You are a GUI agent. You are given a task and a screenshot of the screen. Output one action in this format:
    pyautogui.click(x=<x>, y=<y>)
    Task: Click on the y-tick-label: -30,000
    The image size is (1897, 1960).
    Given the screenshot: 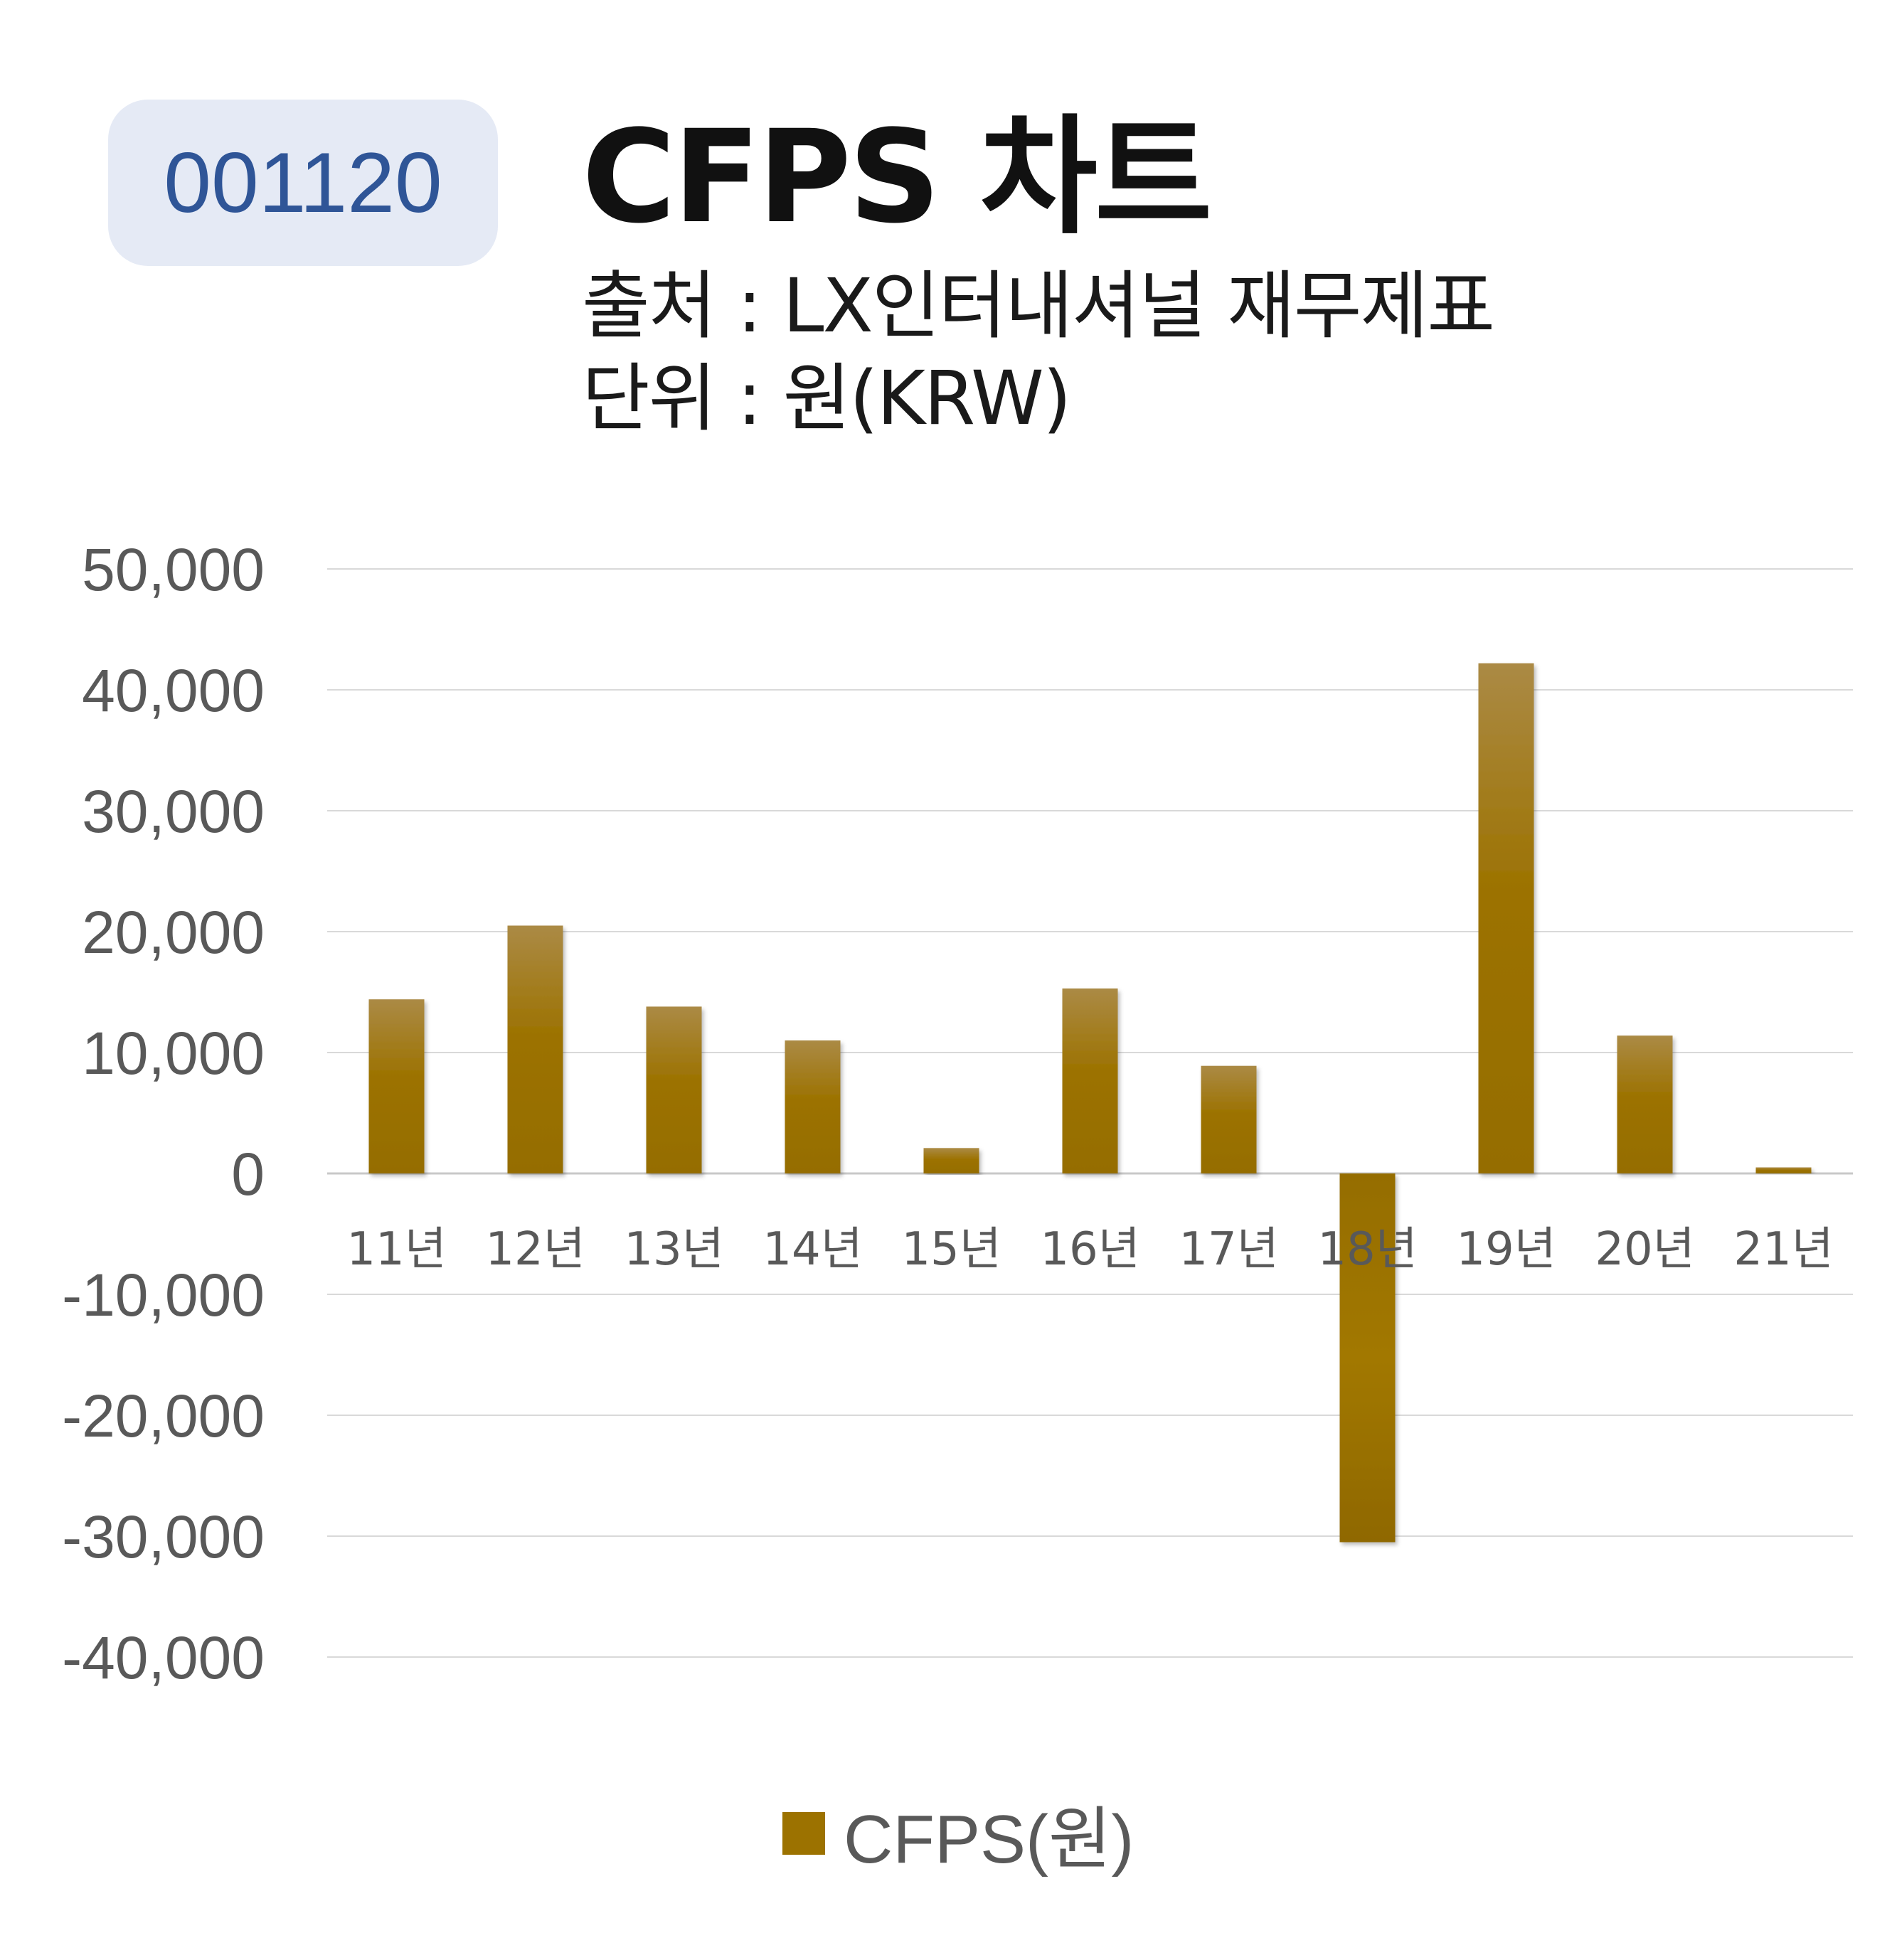 What is the action you would take?
    pyautogui.click(x=164, y=1536)
    